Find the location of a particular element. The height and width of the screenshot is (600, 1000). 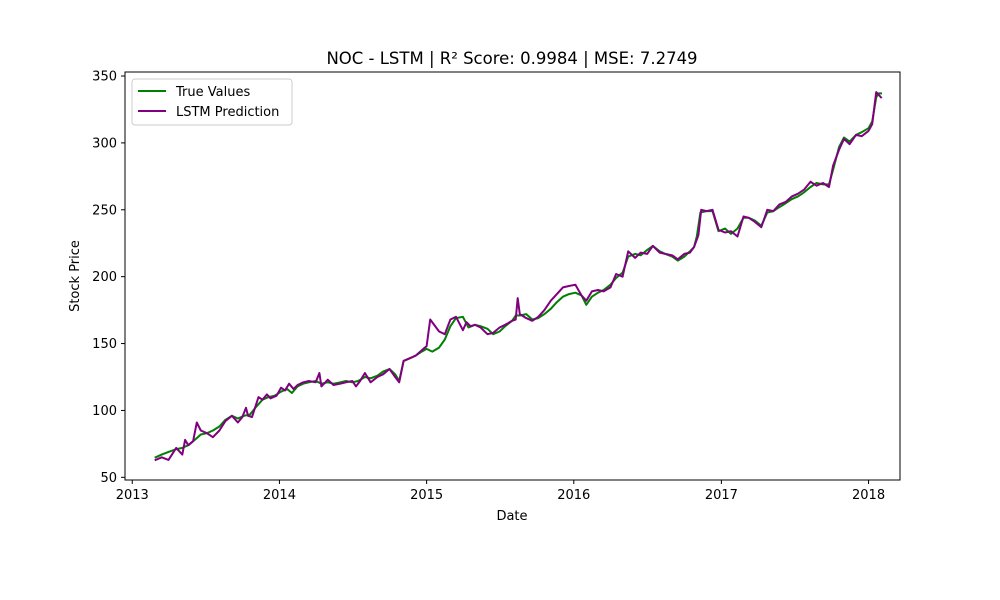

y-tick-label-350: 350 is located at coordinates (104, 77).